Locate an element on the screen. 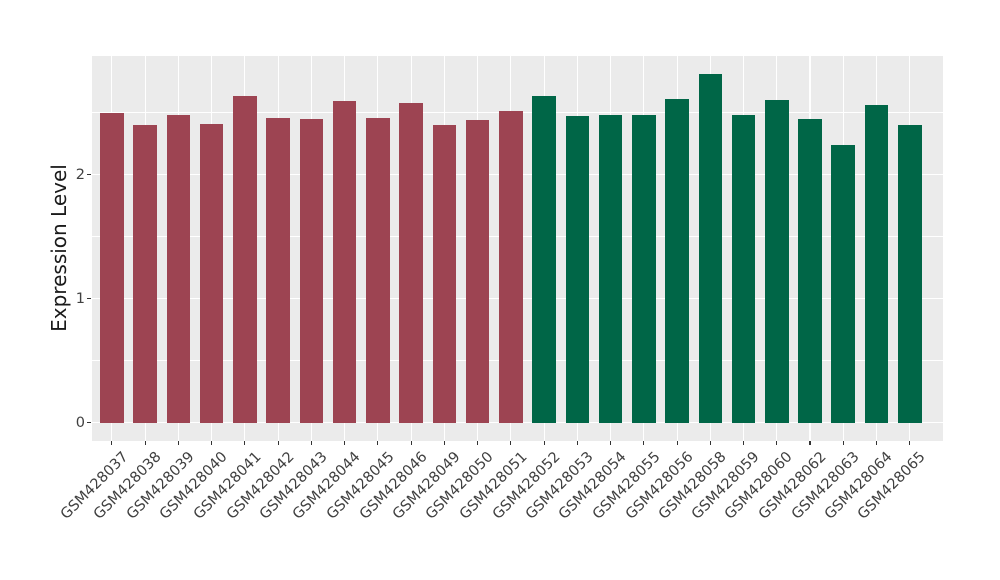  bar-GSM428060 is located at coordinates (776, 261).